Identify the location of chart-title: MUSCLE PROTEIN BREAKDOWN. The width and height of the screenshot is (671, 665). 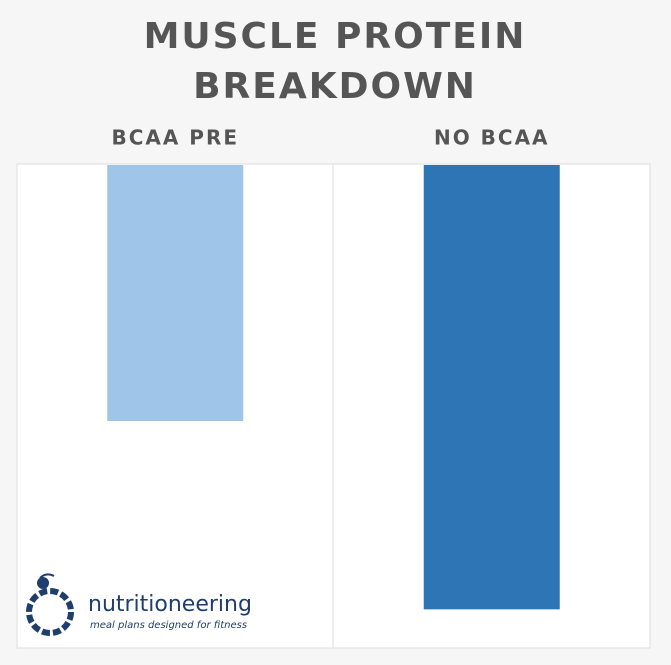
(335, 61).